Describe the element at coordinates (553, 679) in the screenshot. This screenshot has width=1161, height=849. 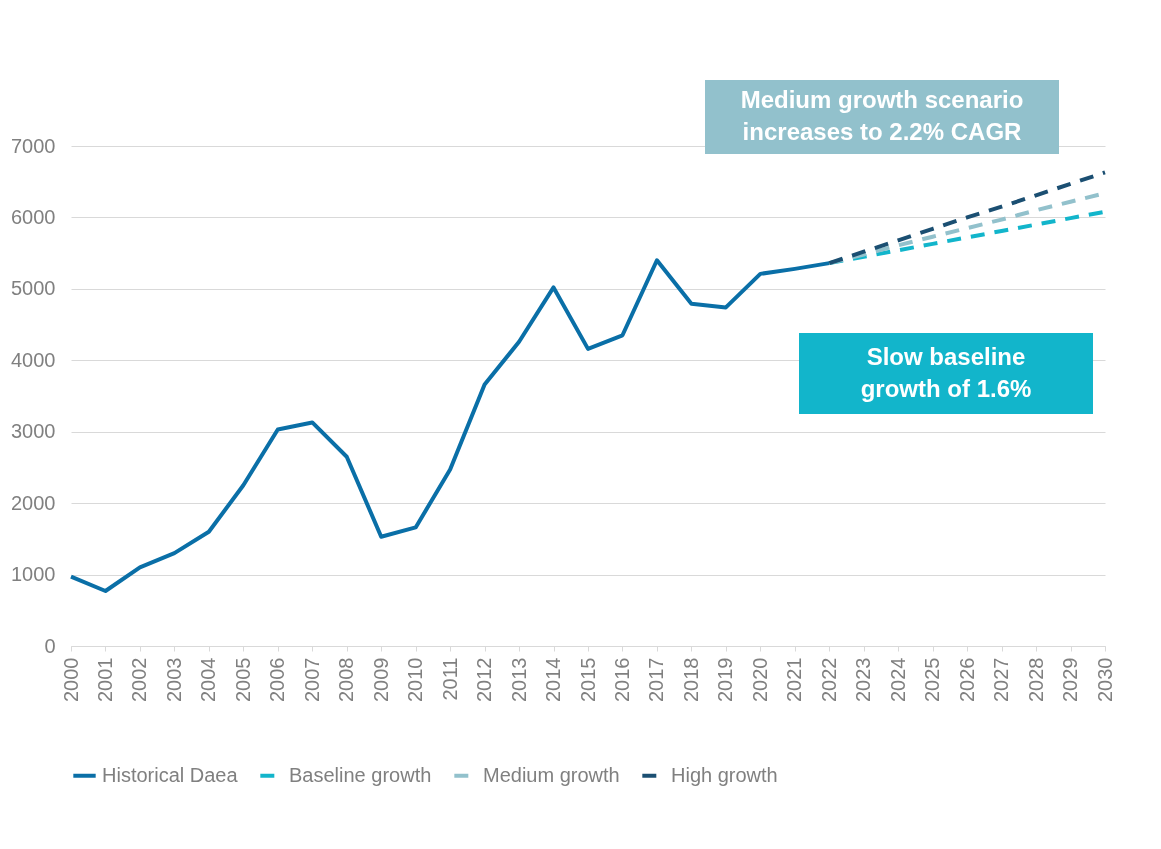
I see `x-tick-label: 2014` at that location.